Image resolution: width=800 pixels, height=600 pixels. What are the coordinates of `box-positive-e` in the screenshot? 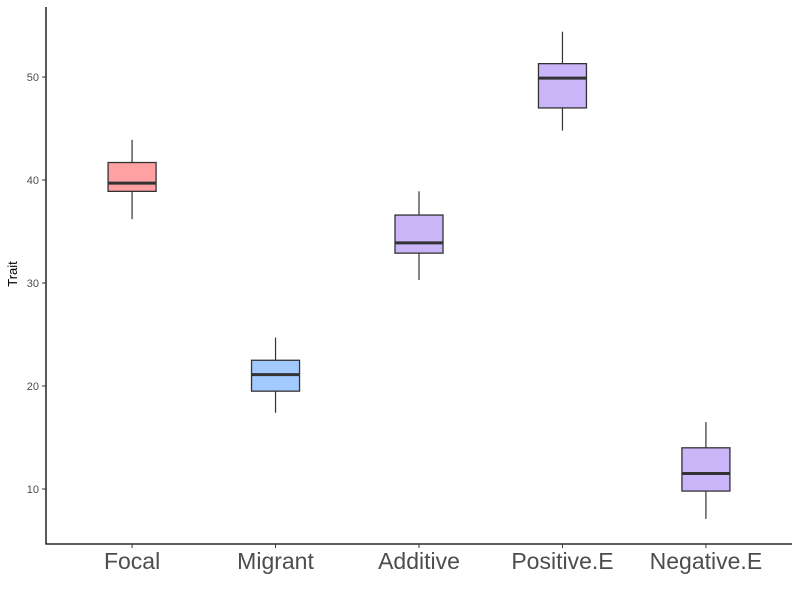 It's located at (562, 81).